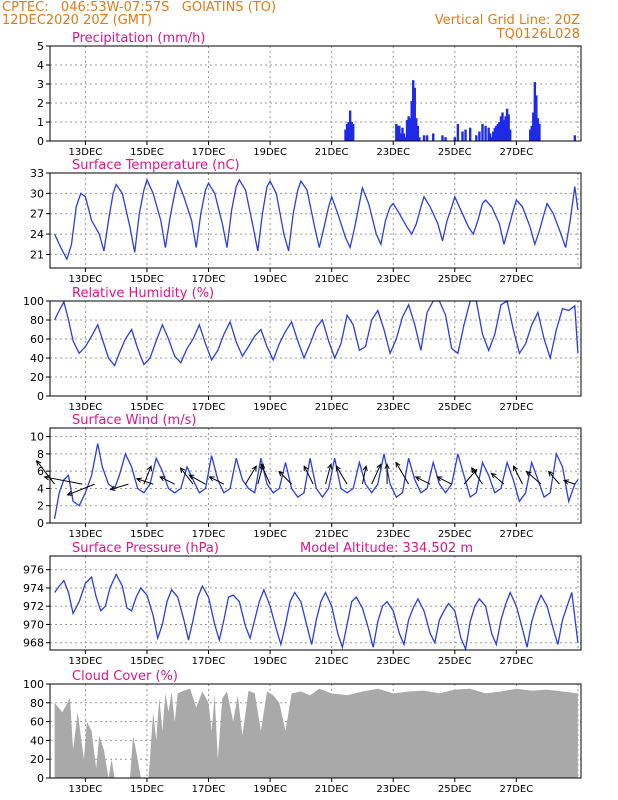 The image size is (618, 800). What do you see at coordinates (139, 7) in the screenshot?
I see `station-info: CPTEC: 046:53W-07:57S GOIATINS (TO)` at bounding box center [139, 7].